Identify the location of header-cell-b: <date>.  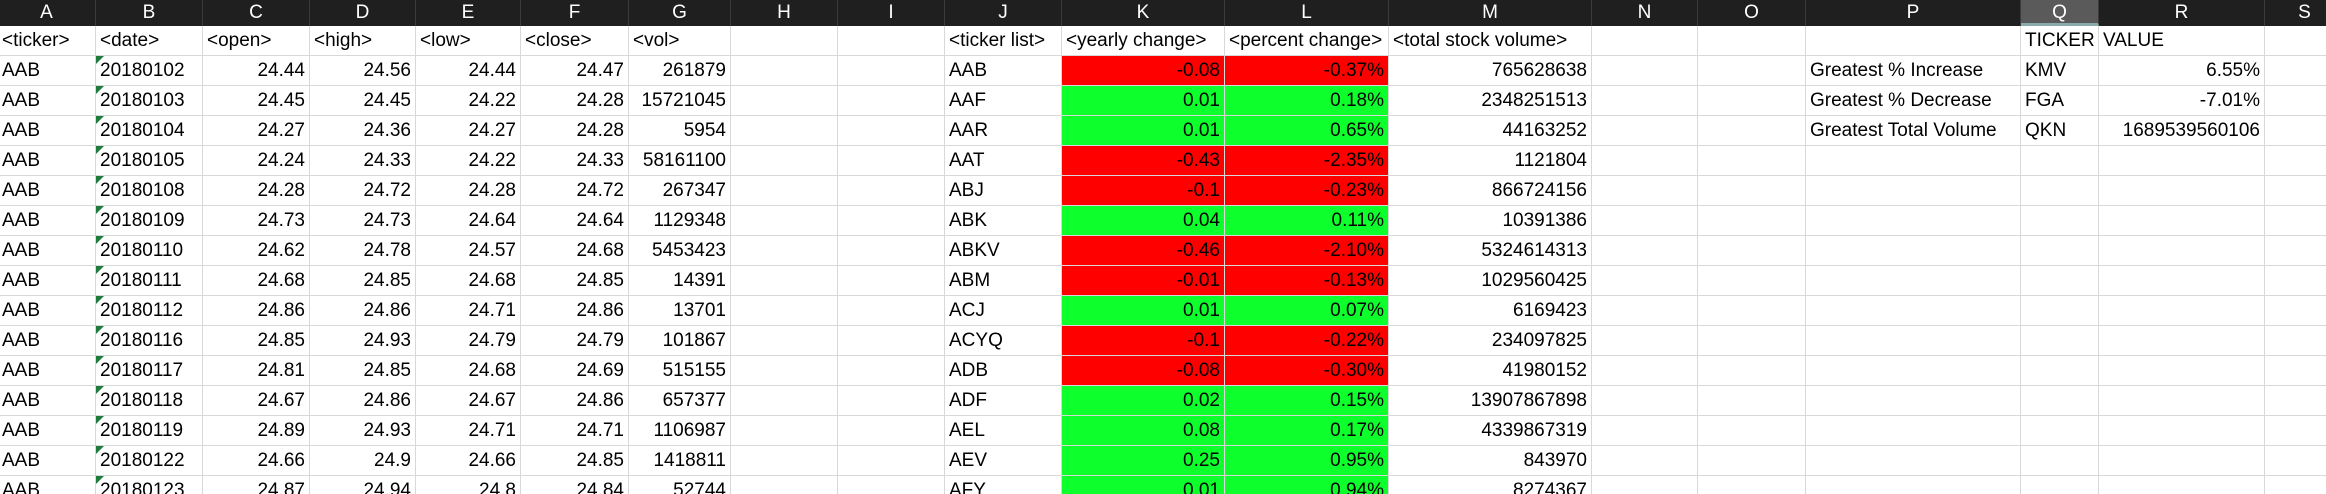
(149, 41).